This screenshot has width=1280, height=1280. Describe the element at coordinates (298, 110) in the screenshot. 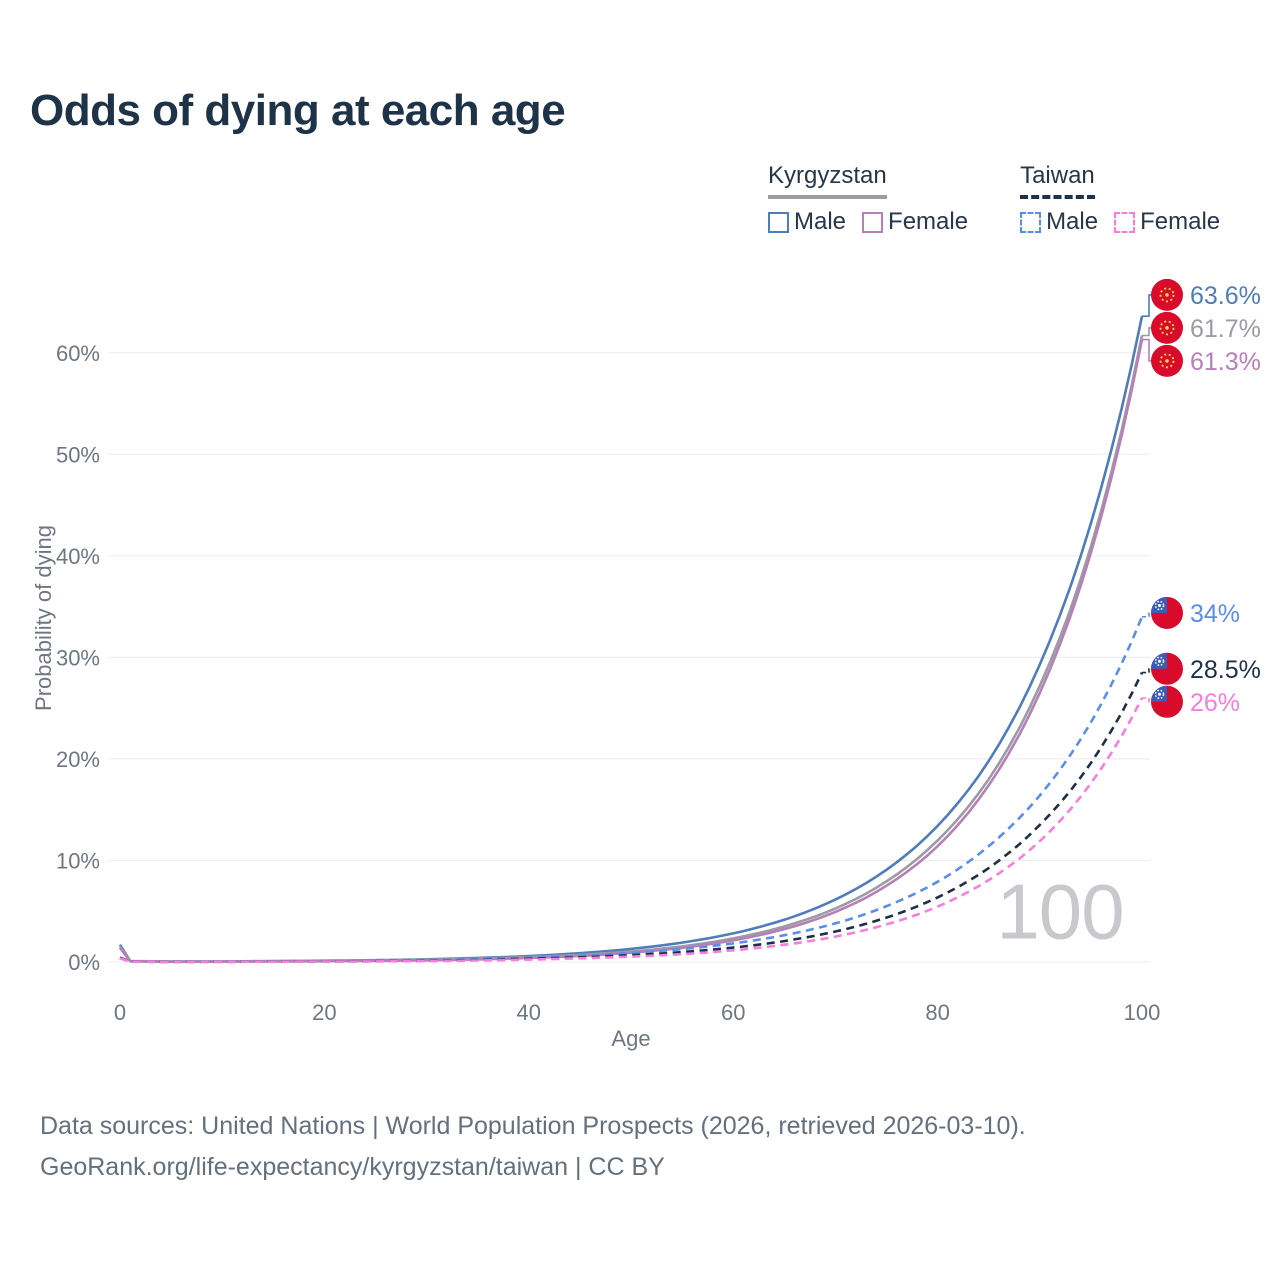

I see `page-title: Odds of dying at each age` at that location.